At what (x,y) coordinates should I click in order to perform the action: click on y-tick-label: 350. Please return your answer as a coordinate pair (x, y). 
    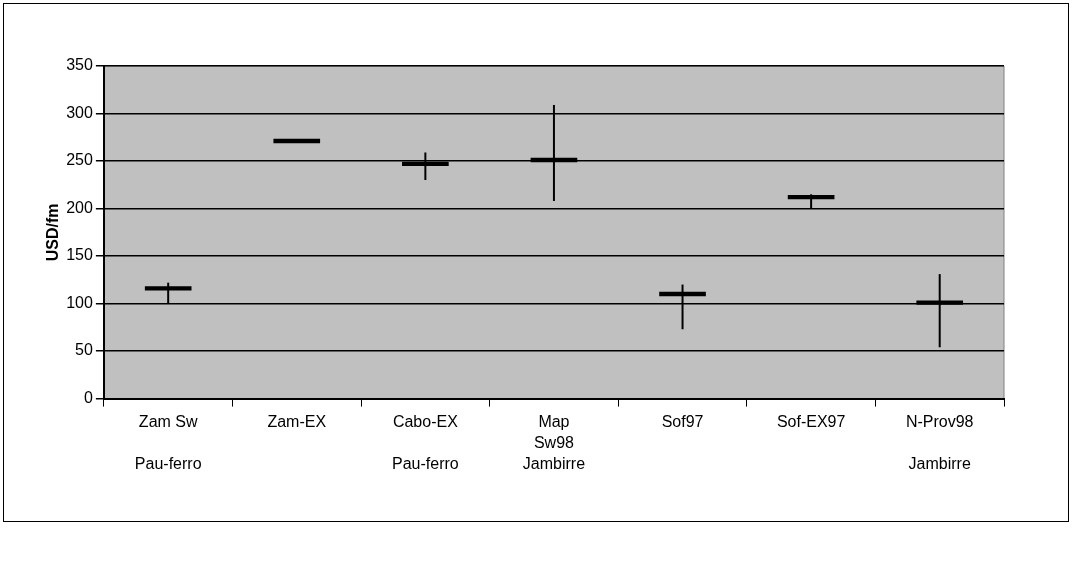
    Looking at the image, I should click on (79, 65).